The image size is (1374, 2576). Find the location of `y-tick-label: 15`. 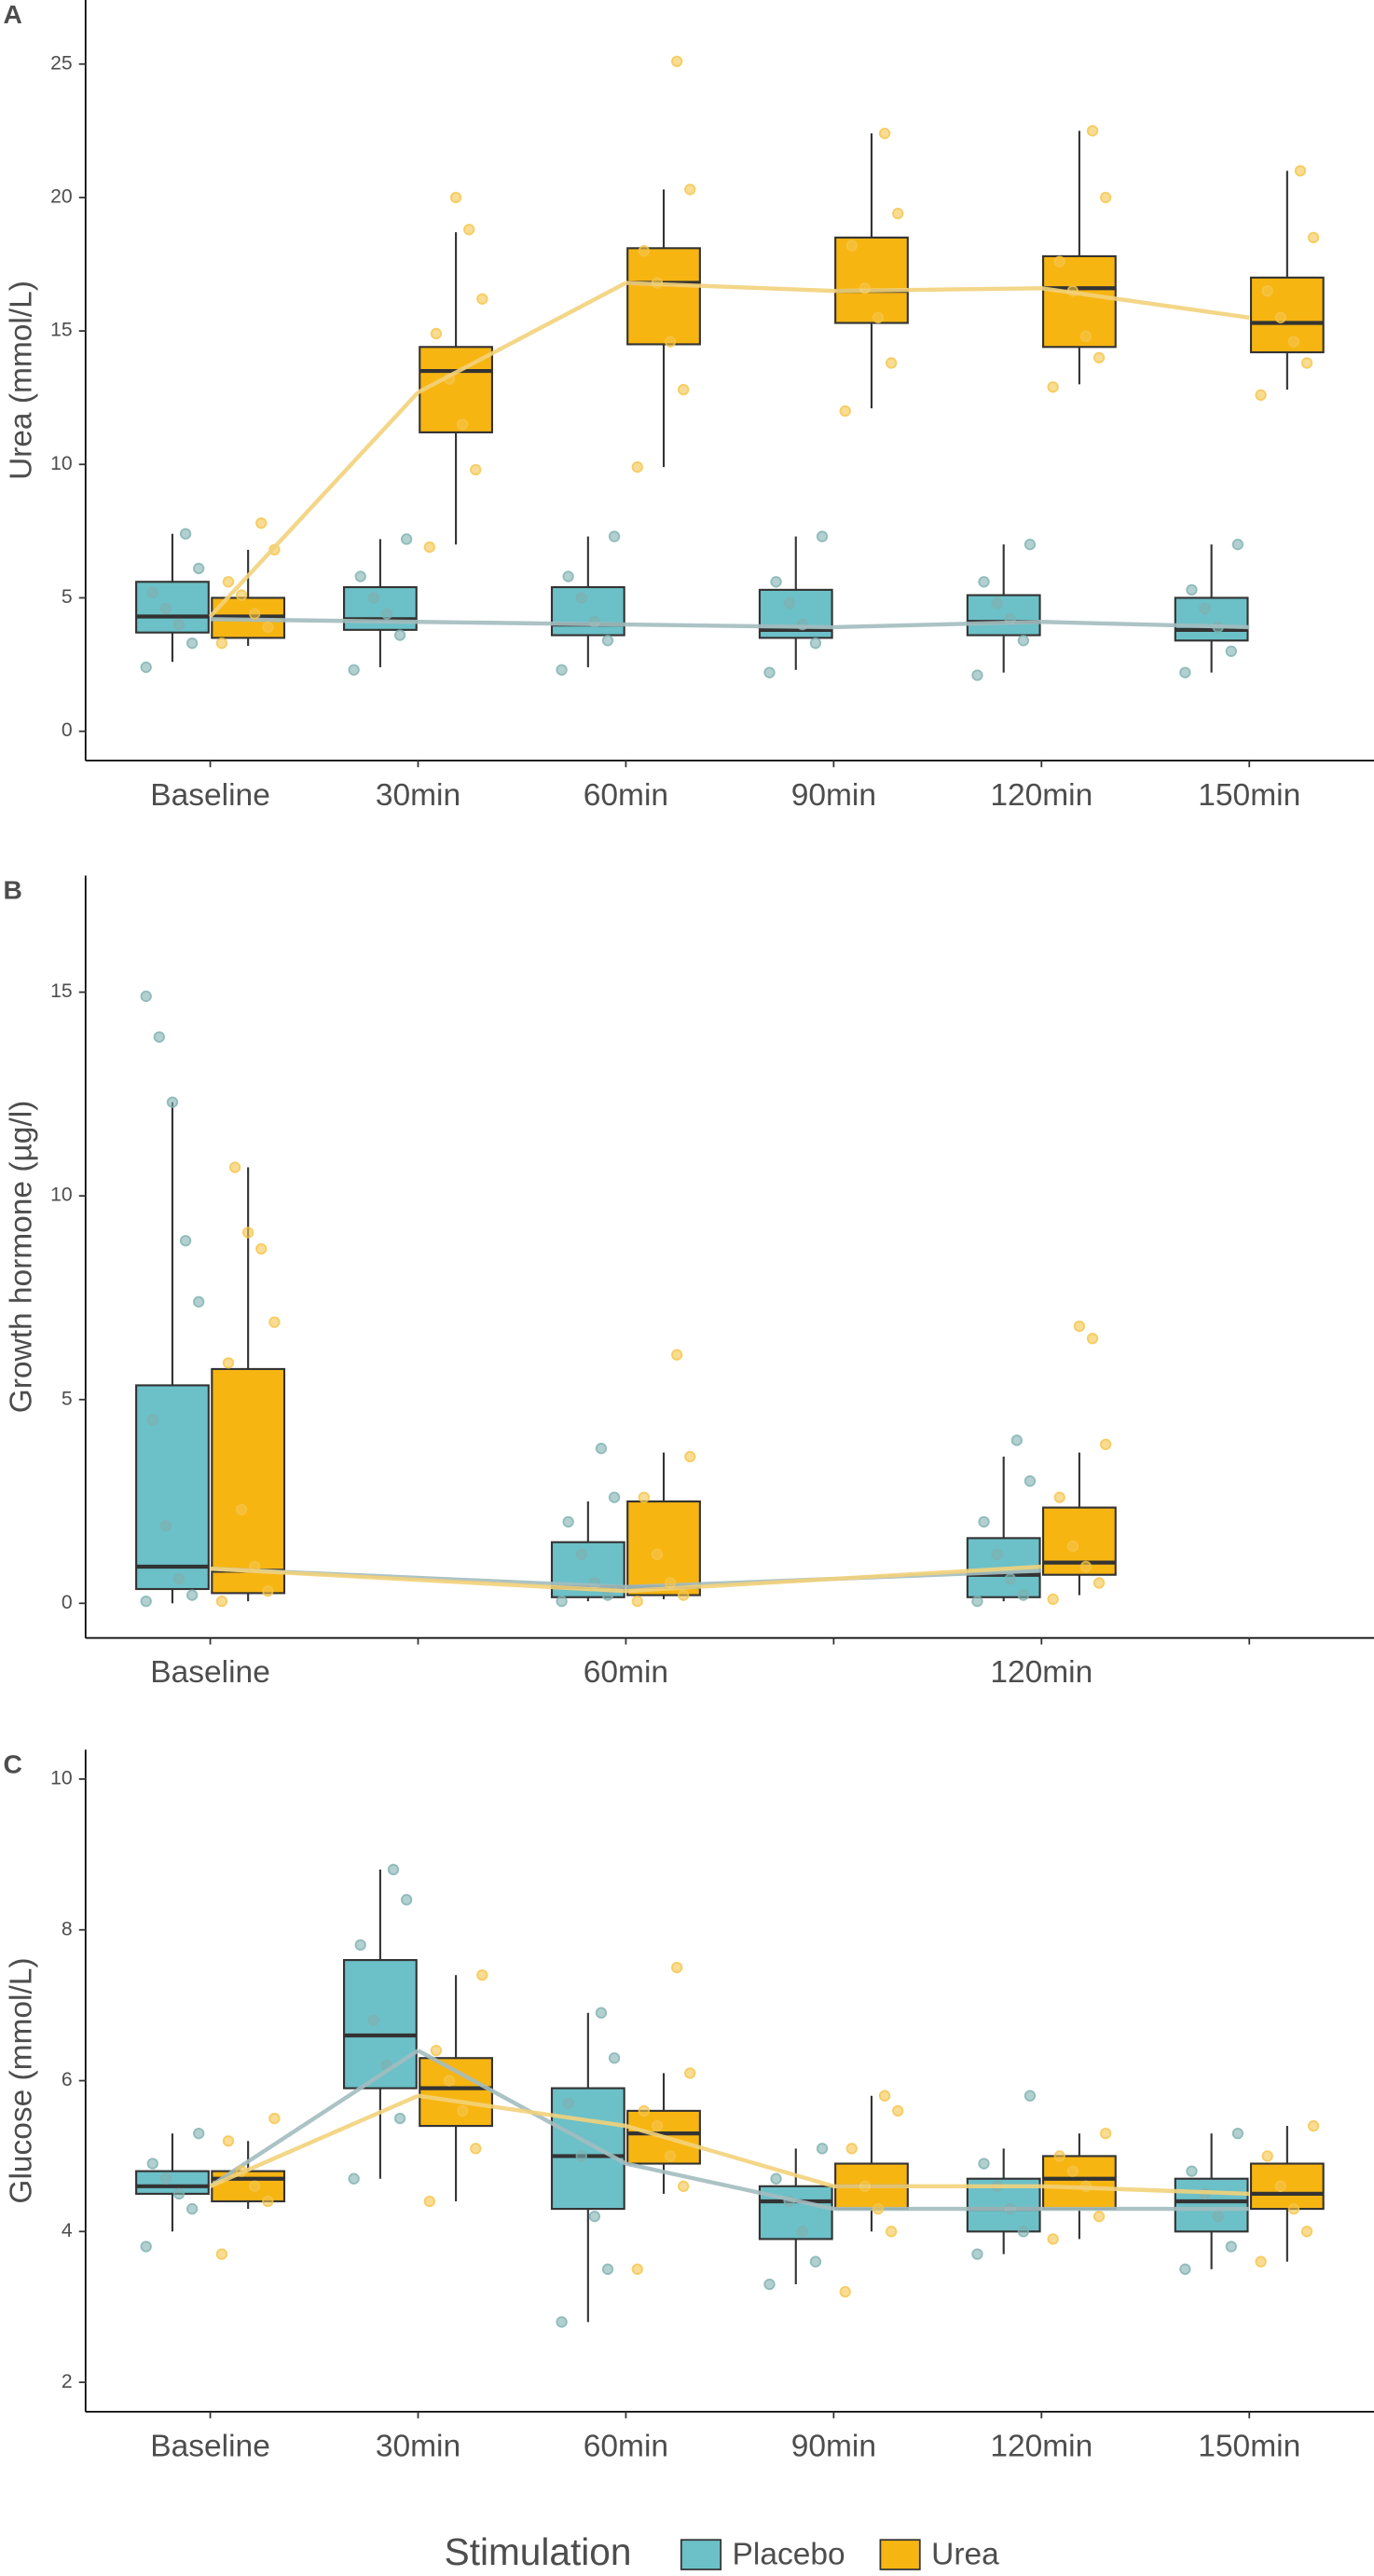

y-tick-label: 15 is located at coordinates (61, 991).